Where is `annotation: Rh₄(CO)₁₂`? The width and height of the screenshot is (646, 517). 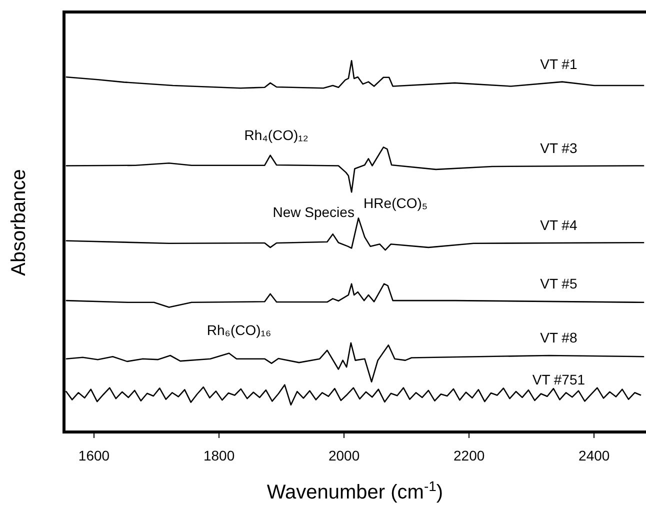 annotation: Rh₄(CO)₁₂ is located at coordinates (276, 135).